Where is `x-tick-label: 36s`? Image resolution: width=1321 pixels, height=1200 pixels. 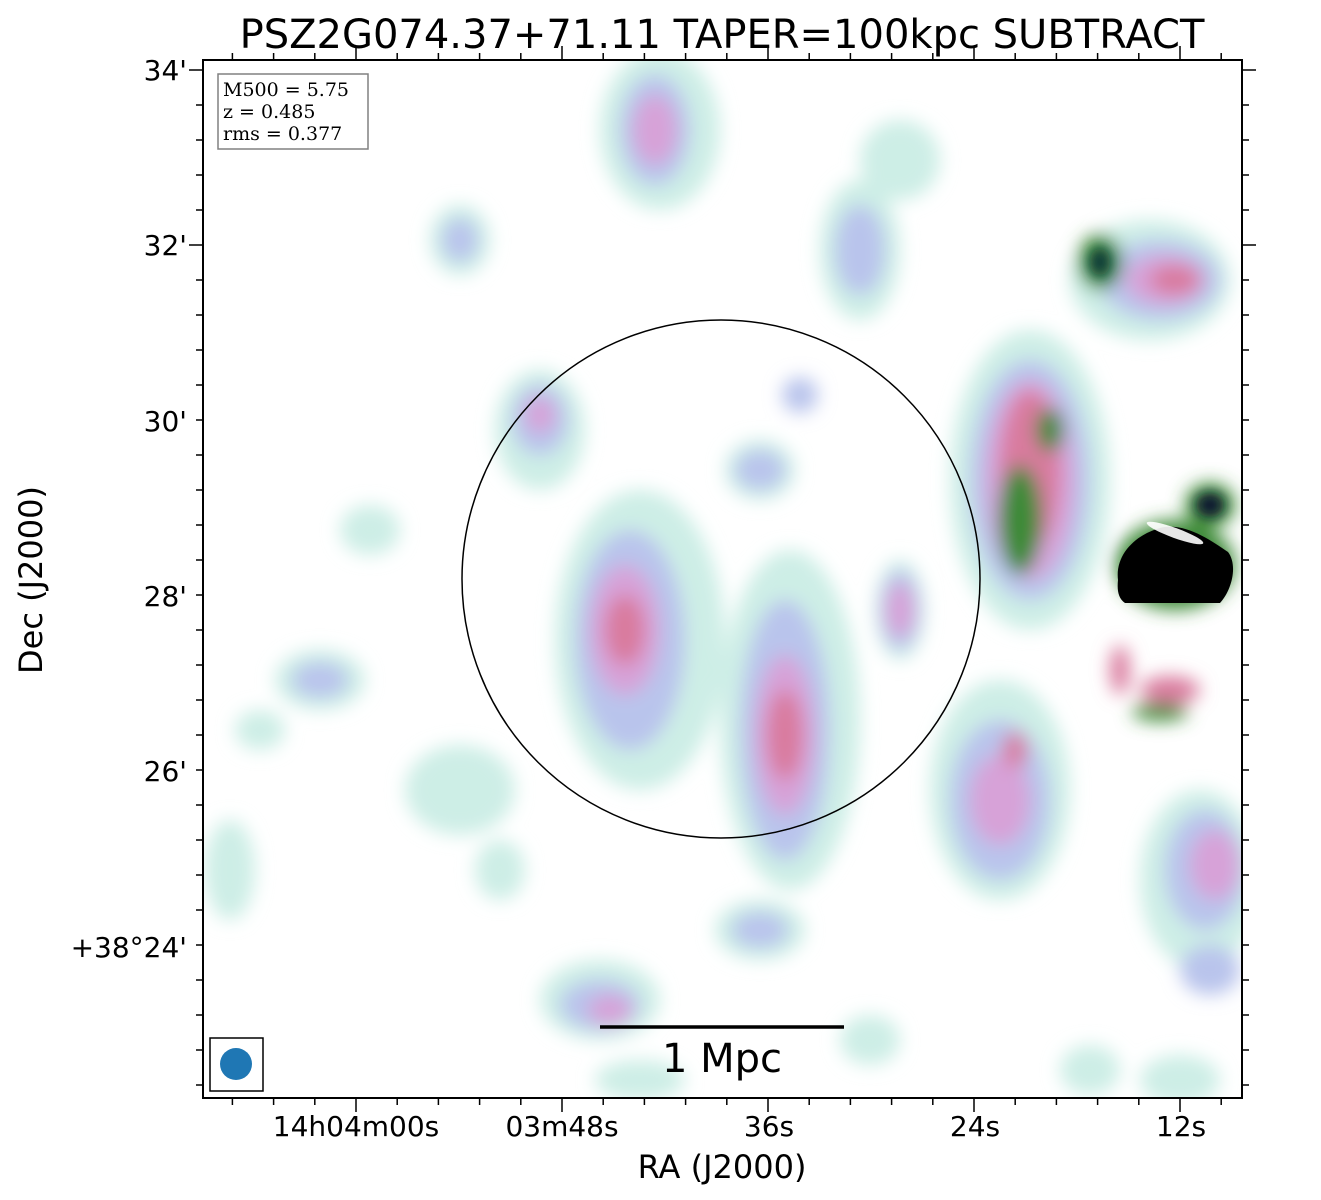
x-tick-label: 36s is located at coordinates (769, 1126).